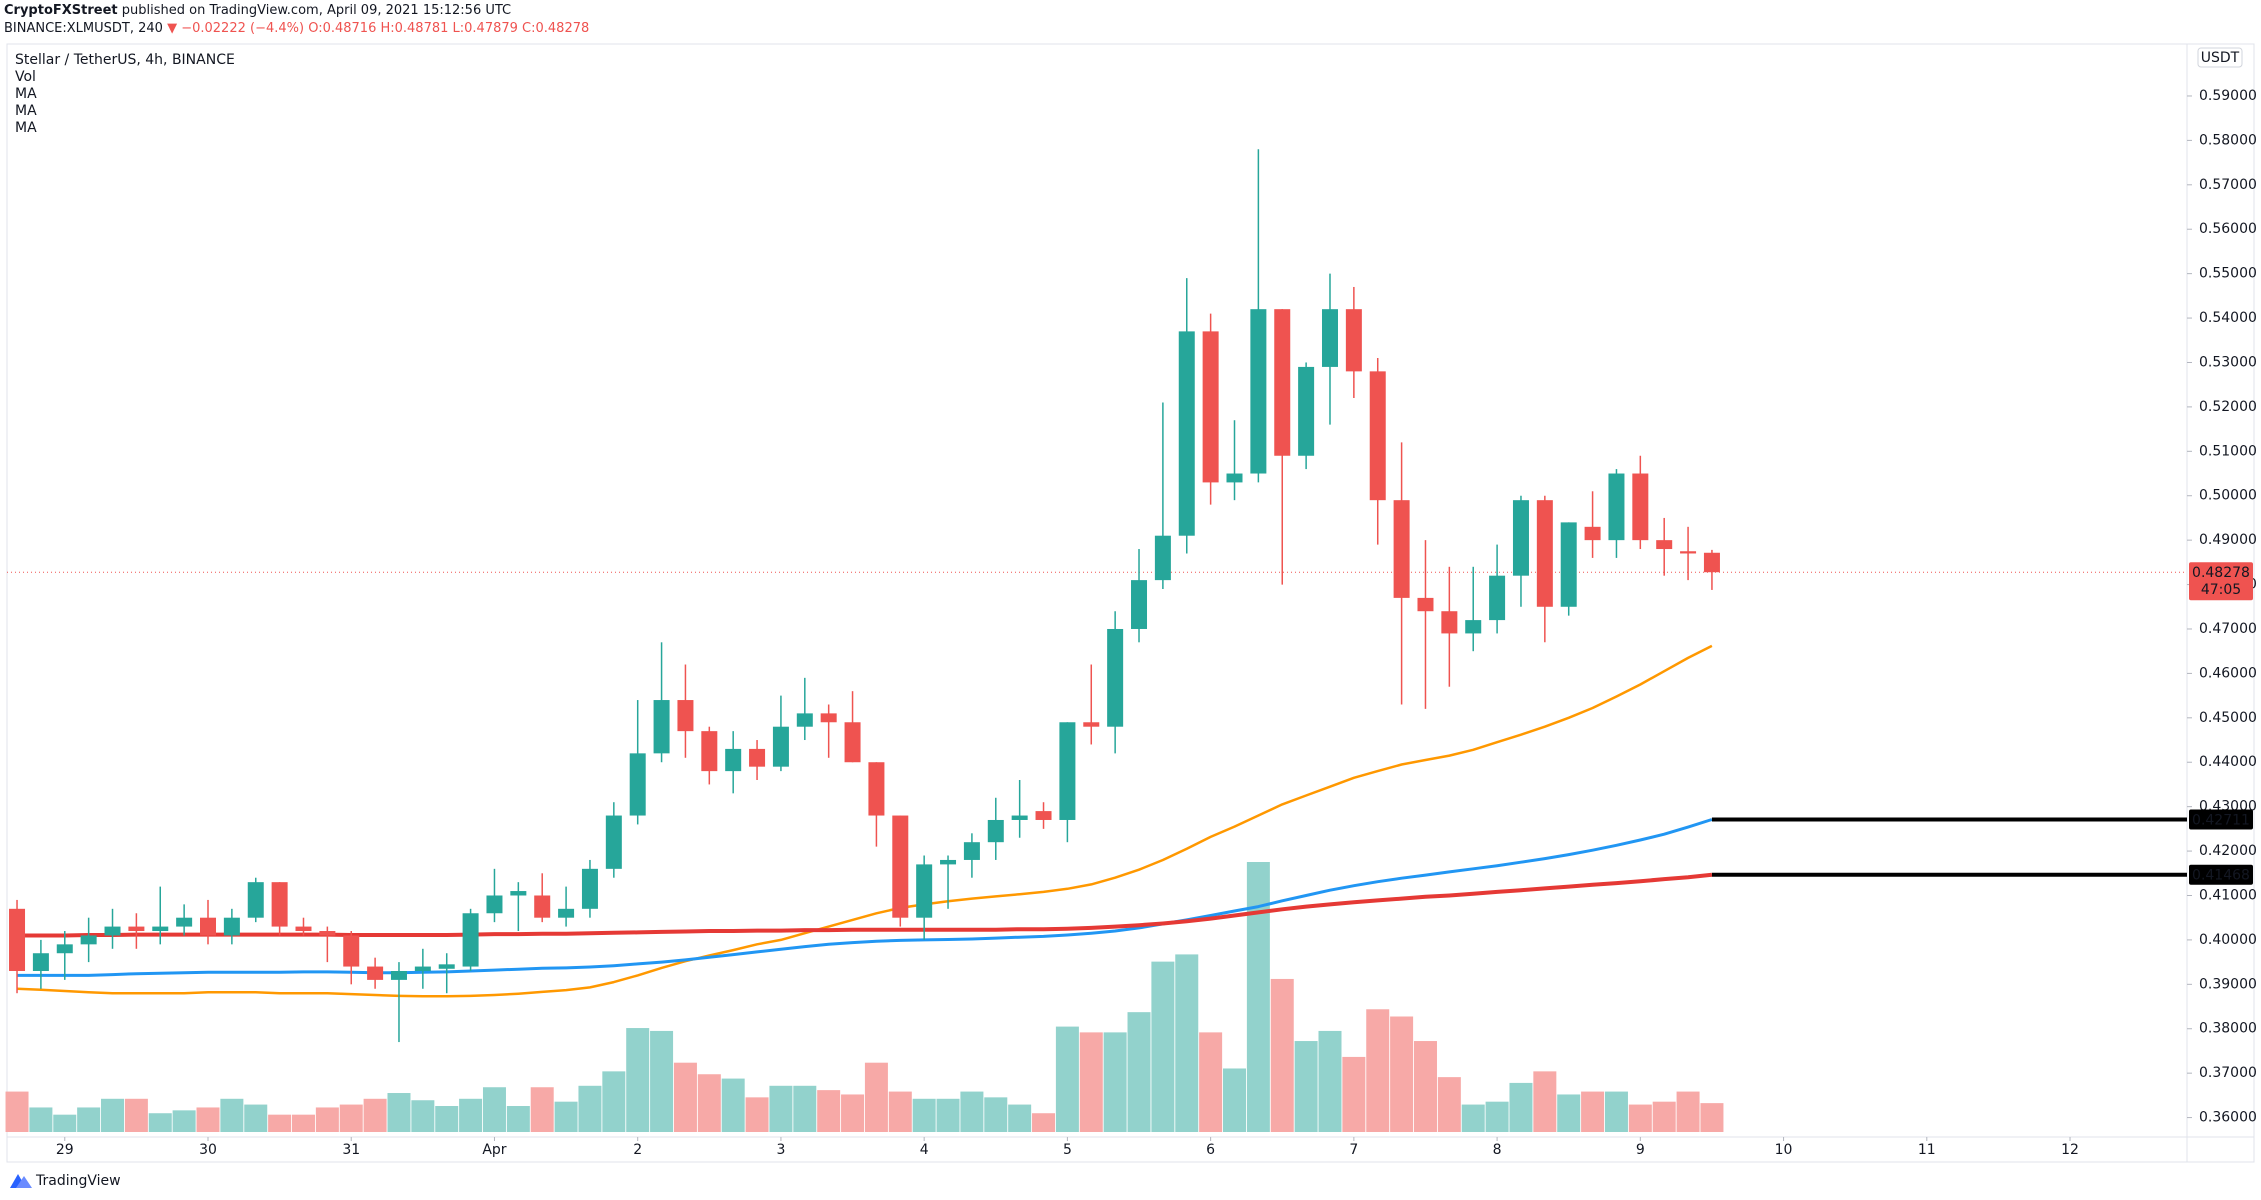 This screenshot has height=1200, width=2261. Describe the element at coordinates (351, 1150) in the screenshot. I see `x-tick-label: 31` at that location.